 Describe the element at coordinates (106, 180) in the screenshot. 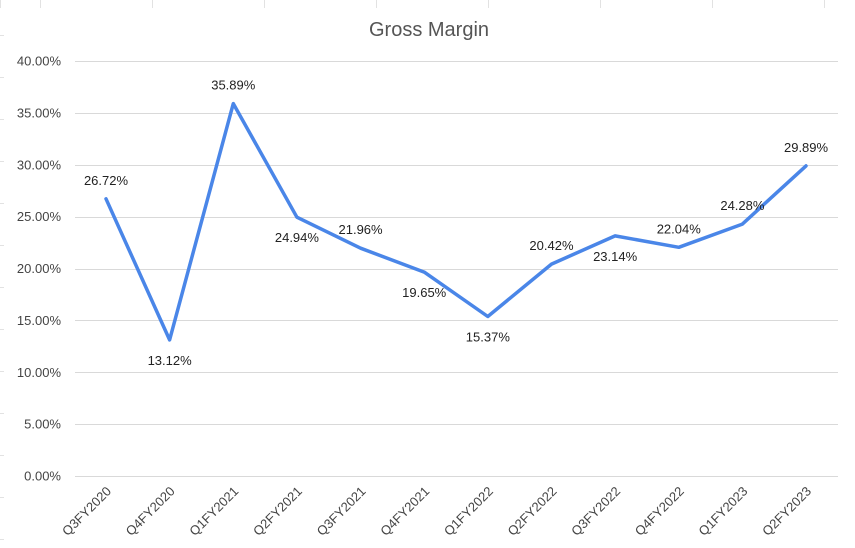

I see `data-label: 26.72%` at that location.